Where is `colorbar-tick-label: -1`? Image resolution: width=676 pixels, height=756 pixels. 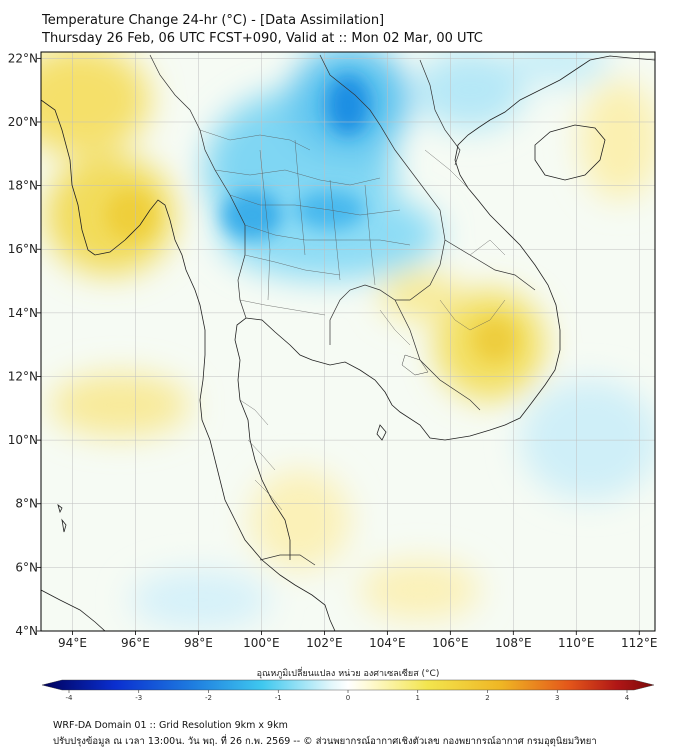
colorbar-tick-label: -1 is located at coordinates (278, 697).